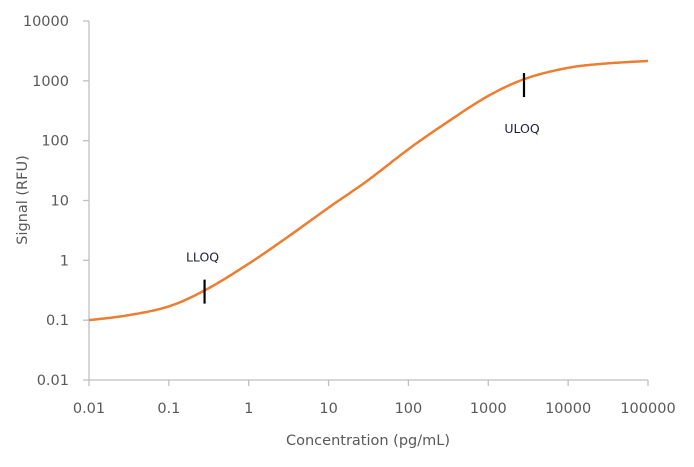  Describe the element at coordinates (89, 409) in the screenshot. I see `x-tick-label: 0.01` at that location.